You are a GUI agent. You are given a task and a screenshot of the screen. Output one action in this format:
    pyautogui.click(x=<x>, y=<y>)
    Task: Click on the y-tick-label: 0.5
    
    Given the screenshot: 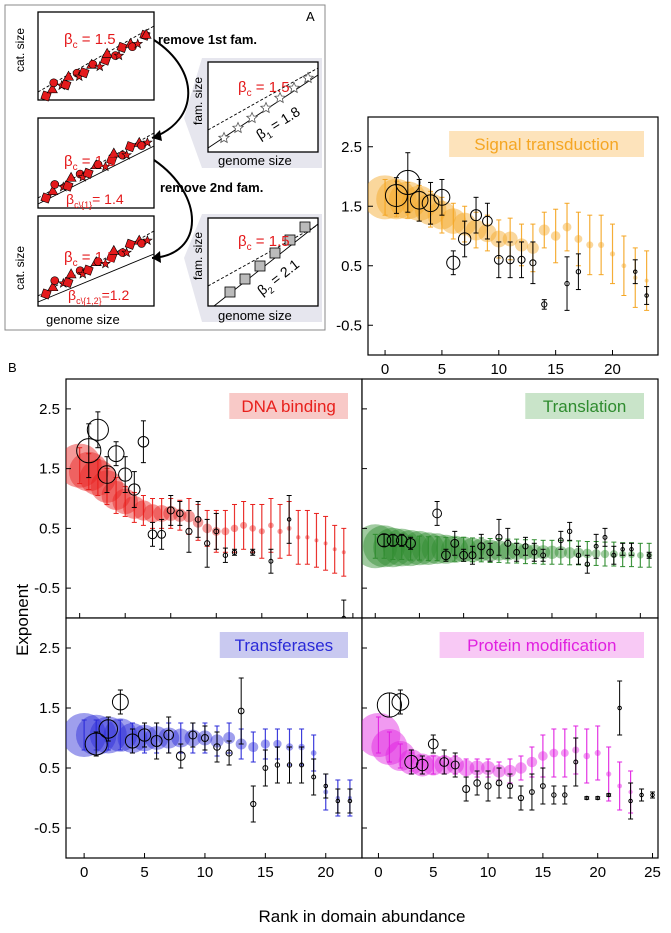 What is the action you would take?
    pyautogui.click(x=49, y=768)
    